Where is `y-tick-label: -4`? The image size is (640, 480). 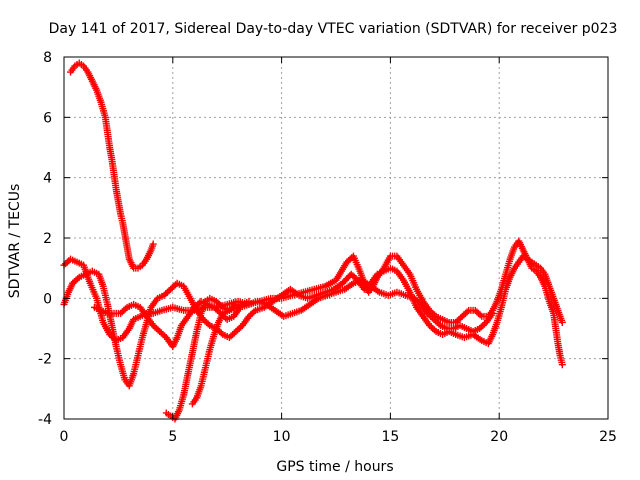 y-tick-label: -4 is located at coordinates (45, 420).